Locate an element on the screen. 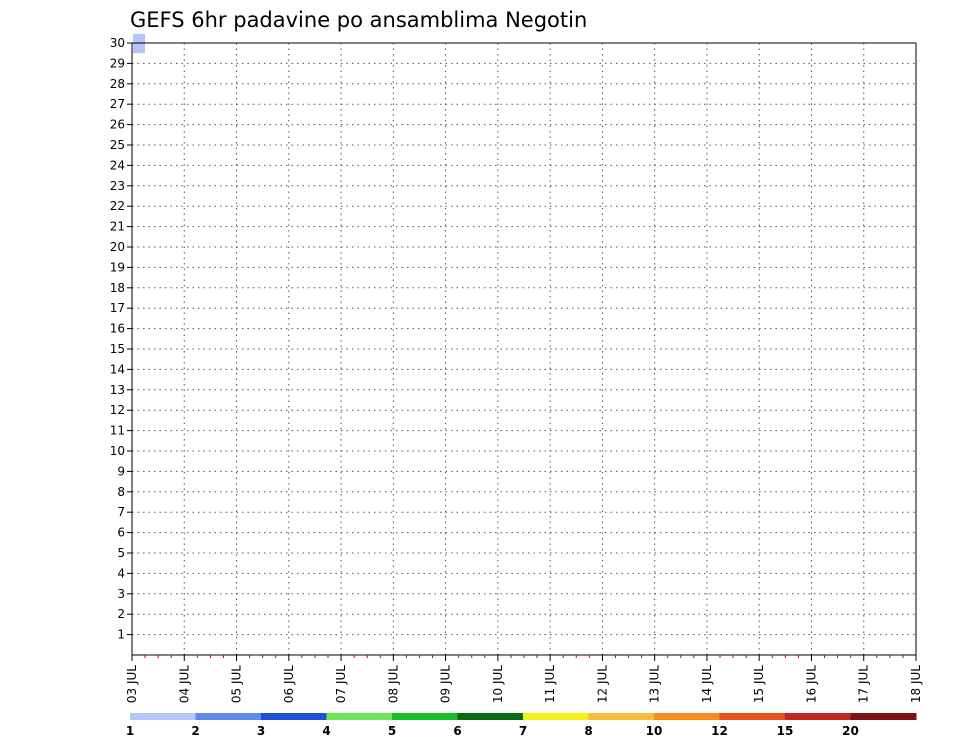  colorbar-label: 1 is located at coordinates (130, 731).